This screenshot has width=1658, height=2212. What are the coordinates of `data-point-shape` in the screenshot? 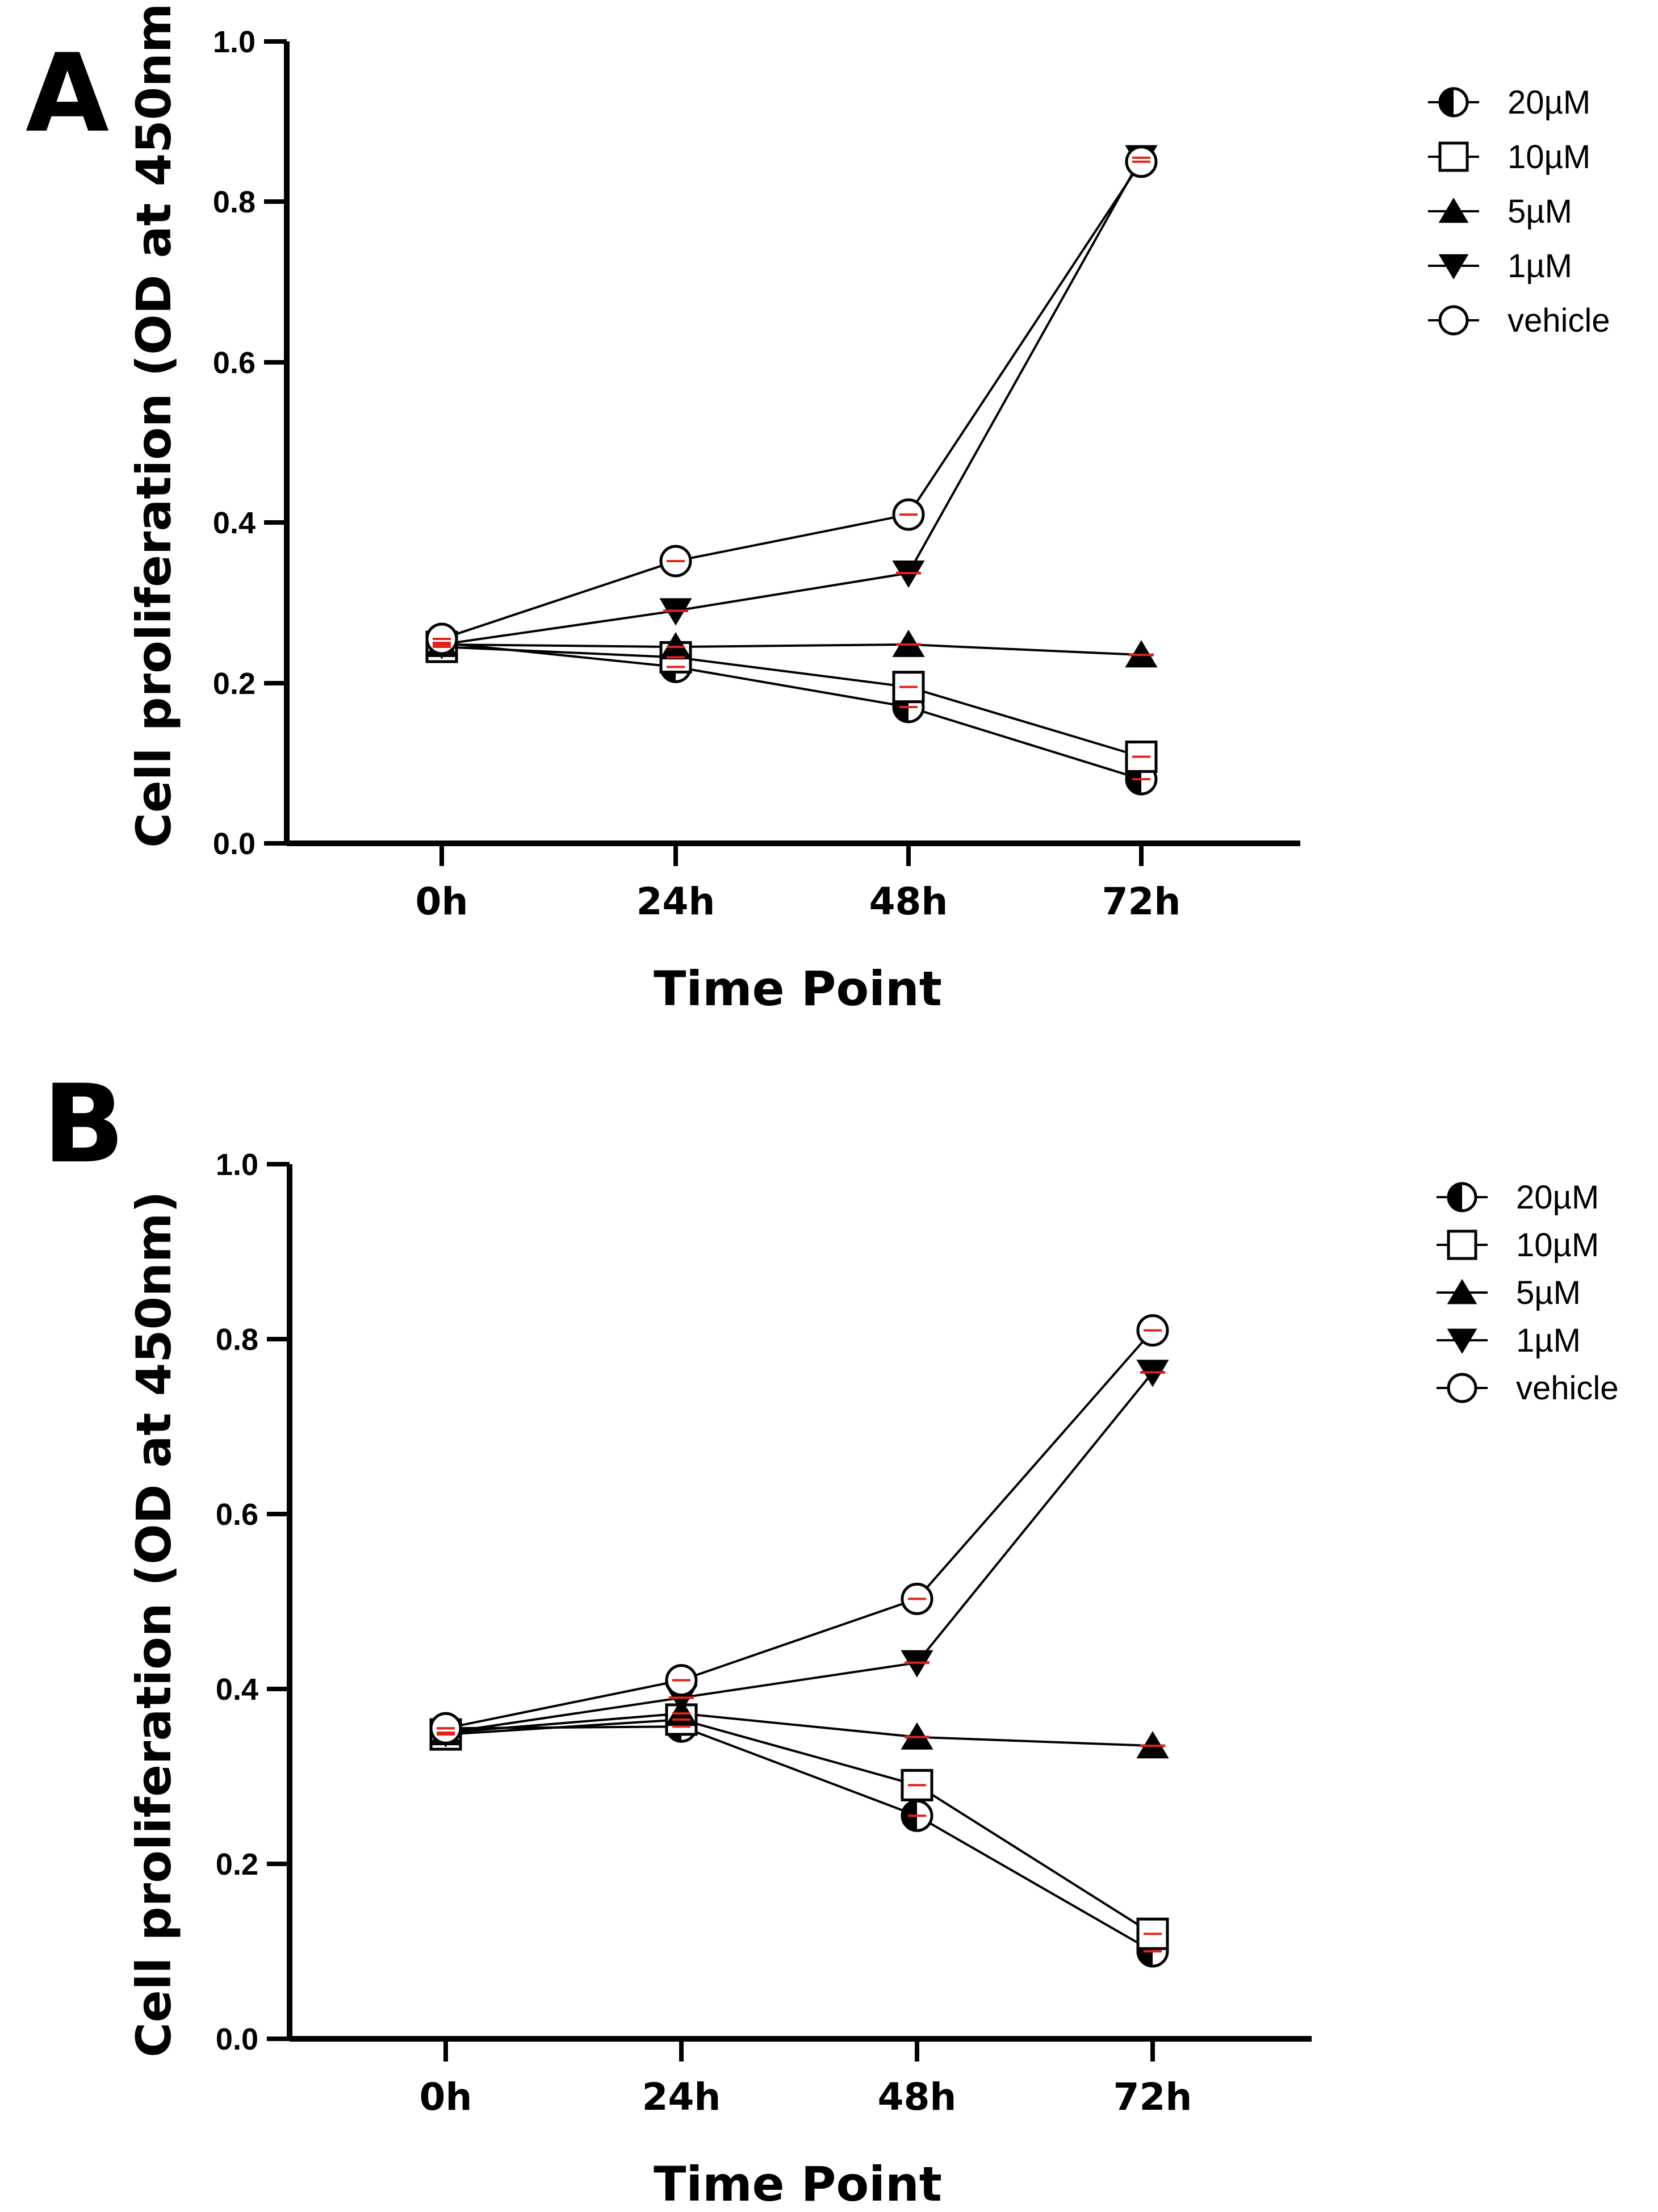 It's located at (917, 1785).